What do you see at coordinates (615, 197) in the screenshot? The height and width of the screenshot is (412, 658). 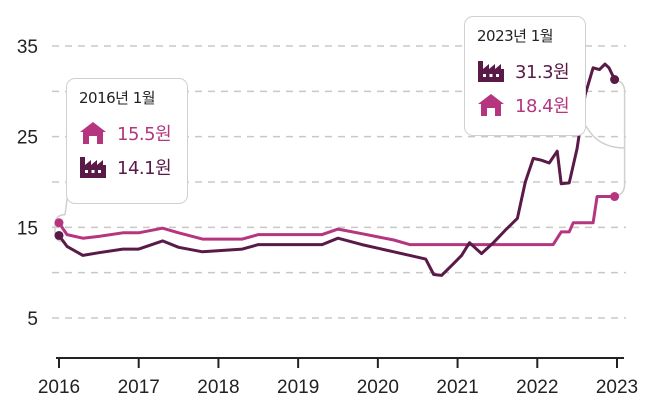 I see `point-household-end` at bounding box center [615, 197].